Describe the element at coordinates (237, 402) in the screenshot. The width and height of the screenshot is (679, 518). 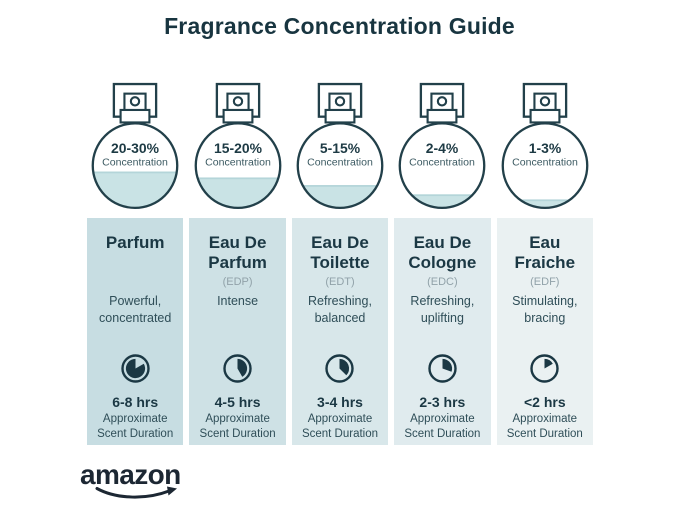
I see `duration-value: 4-5 hrs` at that location.